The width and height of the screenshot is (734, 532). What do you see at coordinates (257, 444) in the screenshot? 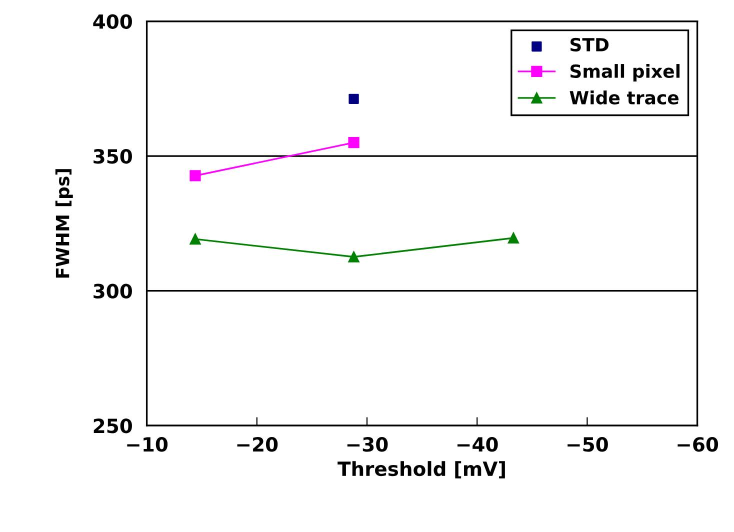
I see `x-tick-label: −20` at bounding box center [257, 444].